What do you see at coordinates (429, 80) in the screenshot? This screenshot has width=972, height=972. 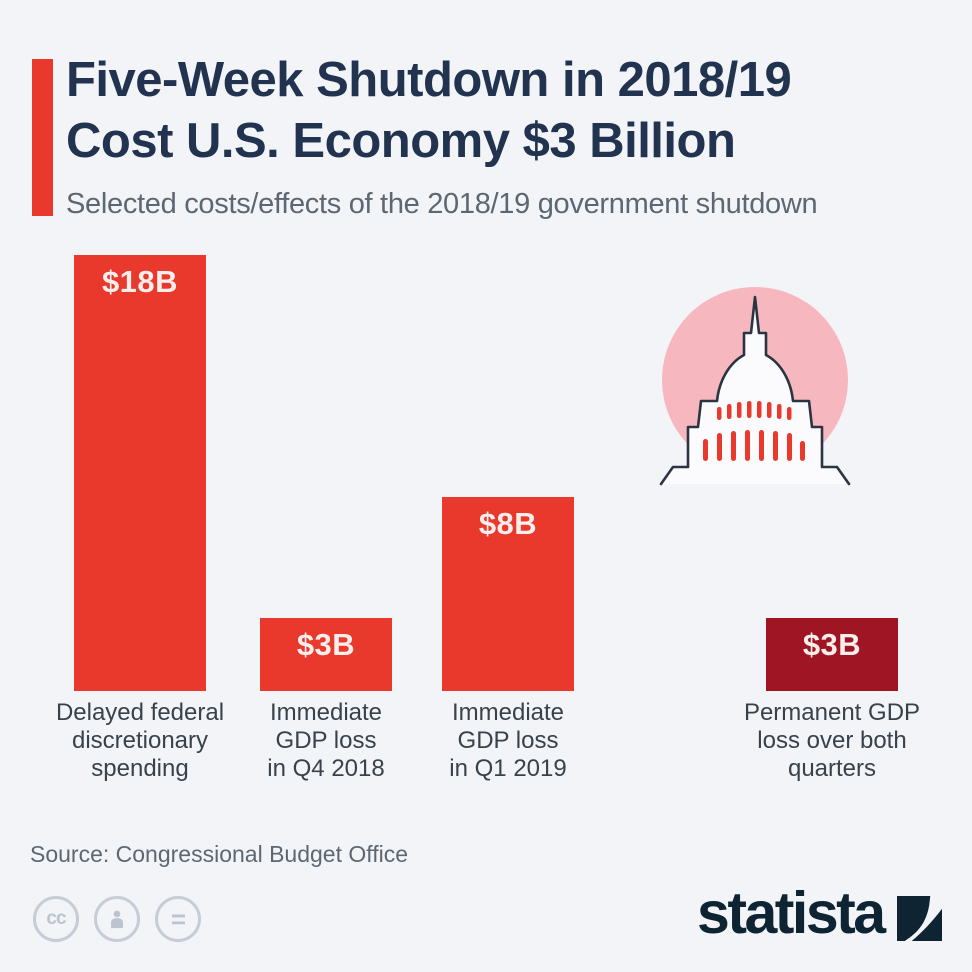 I see `title-line-1: Five-Week Shutdown in 2018/19` at bounding box center [429, 80].